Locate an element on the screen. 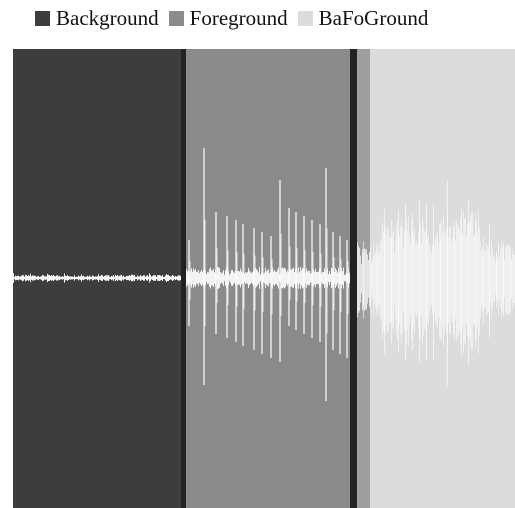 The image size is (515, 508). foreground-swatch-icon is located at coordinates (176, 18).